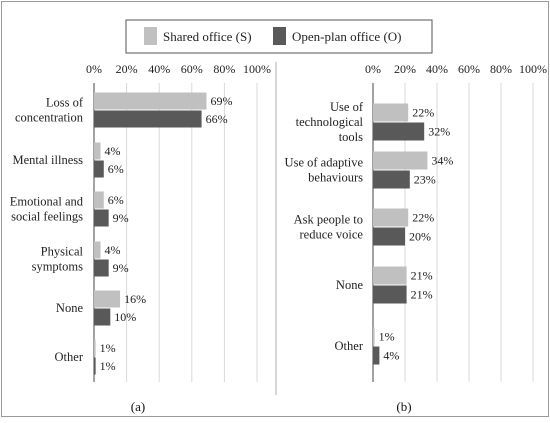  I want to click on data-label: 69%, so click(221, 101).